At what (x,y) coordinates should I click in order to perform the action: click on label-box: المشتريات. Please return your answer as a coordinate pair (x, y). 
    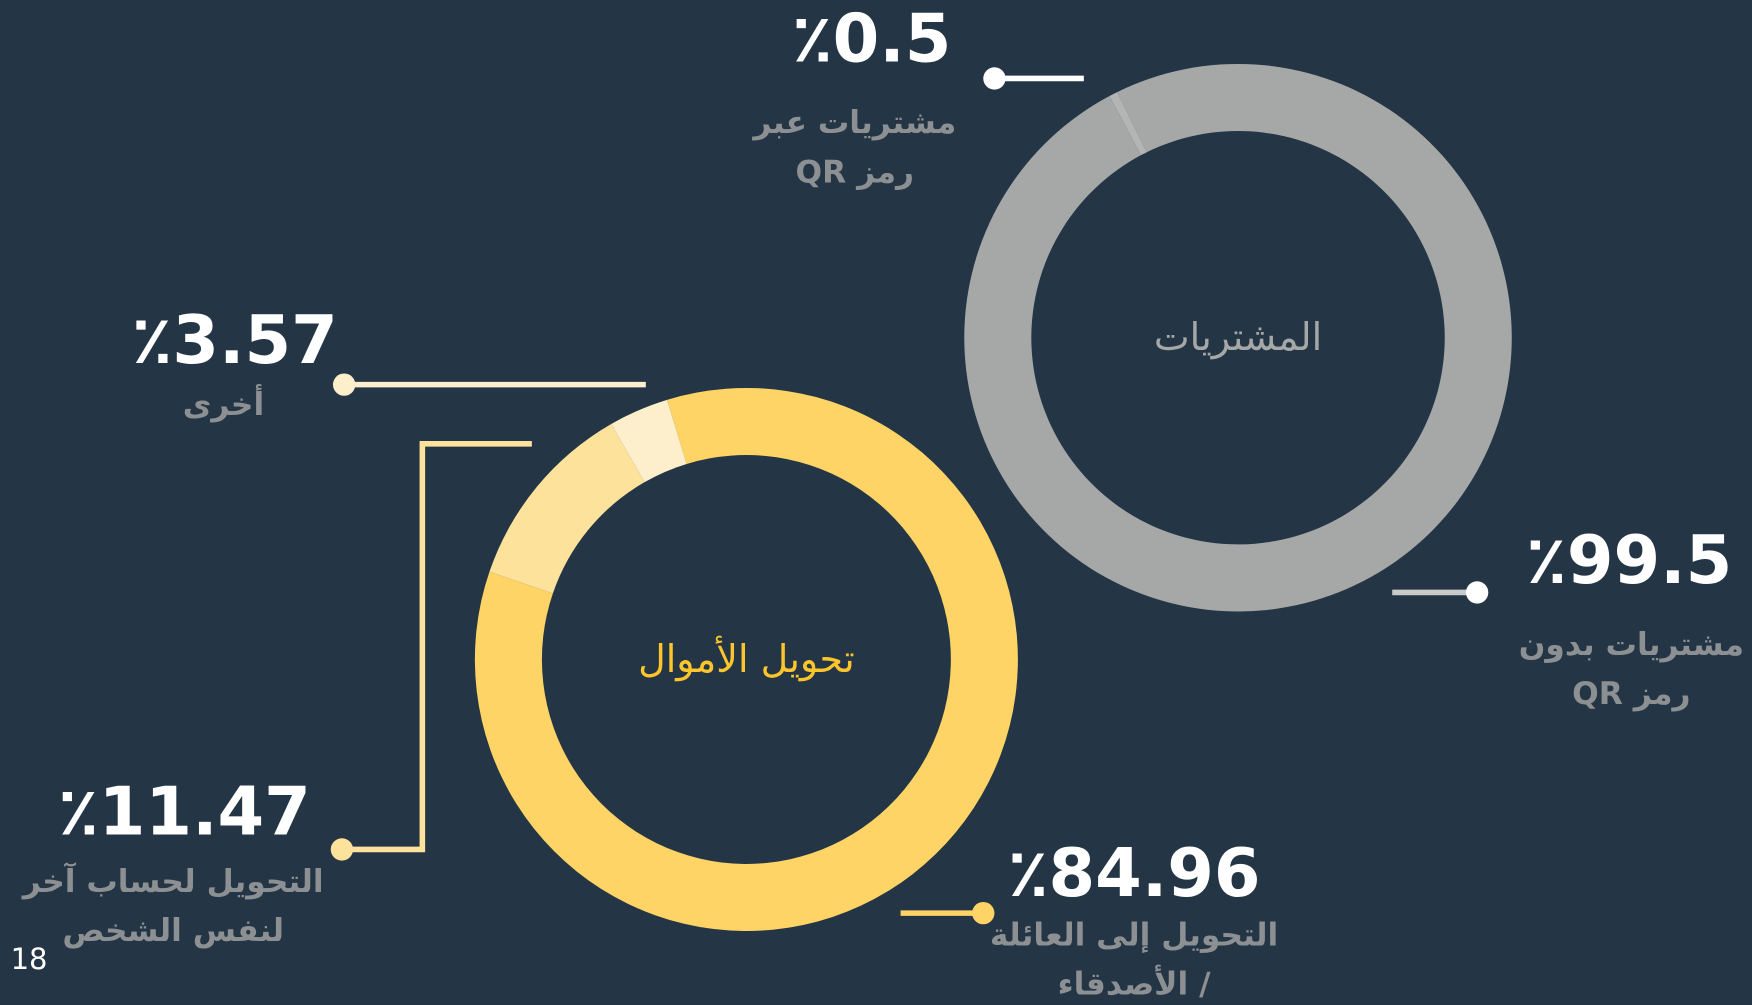
    Looking at the image, I should click on (1238, 338).